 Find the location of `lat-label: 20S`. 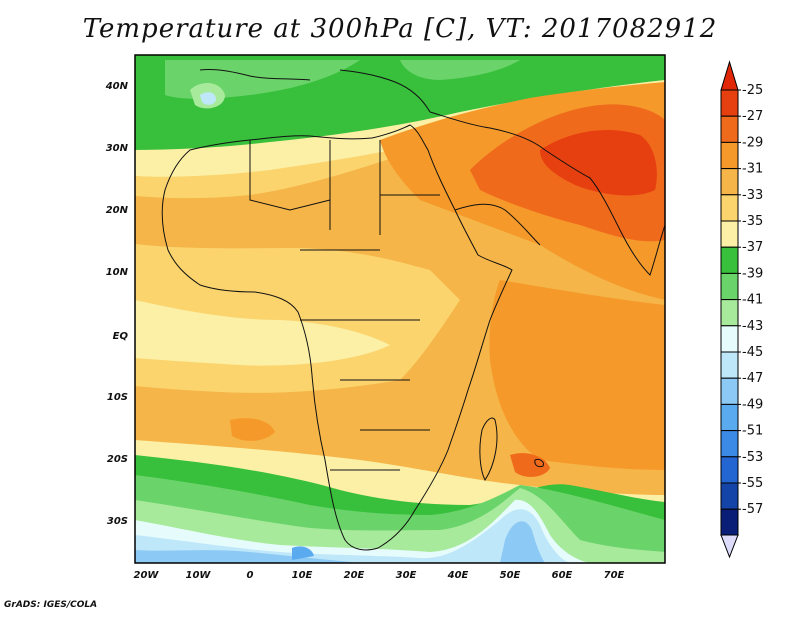

lat-label: 20S is located at coordinates (117, 459).